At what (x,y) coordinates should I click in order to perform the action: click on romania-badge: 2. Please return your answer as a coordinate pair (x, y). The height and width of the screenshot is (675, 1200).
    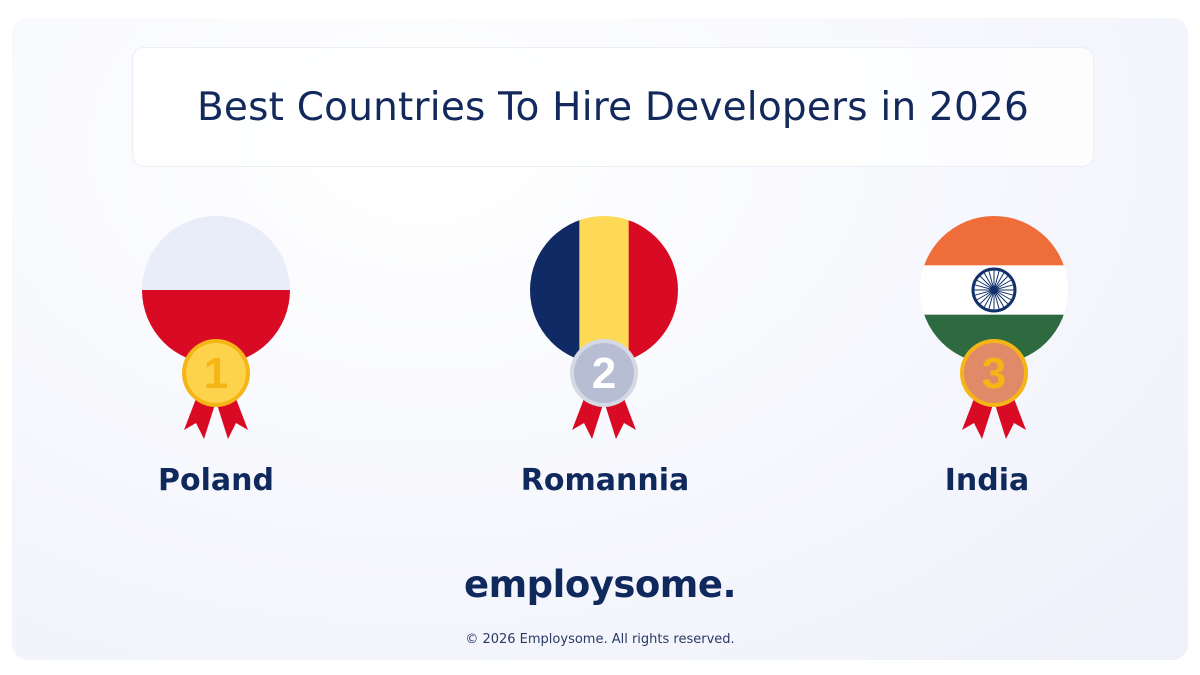
    Looking at the image, I should click on (604, 330).